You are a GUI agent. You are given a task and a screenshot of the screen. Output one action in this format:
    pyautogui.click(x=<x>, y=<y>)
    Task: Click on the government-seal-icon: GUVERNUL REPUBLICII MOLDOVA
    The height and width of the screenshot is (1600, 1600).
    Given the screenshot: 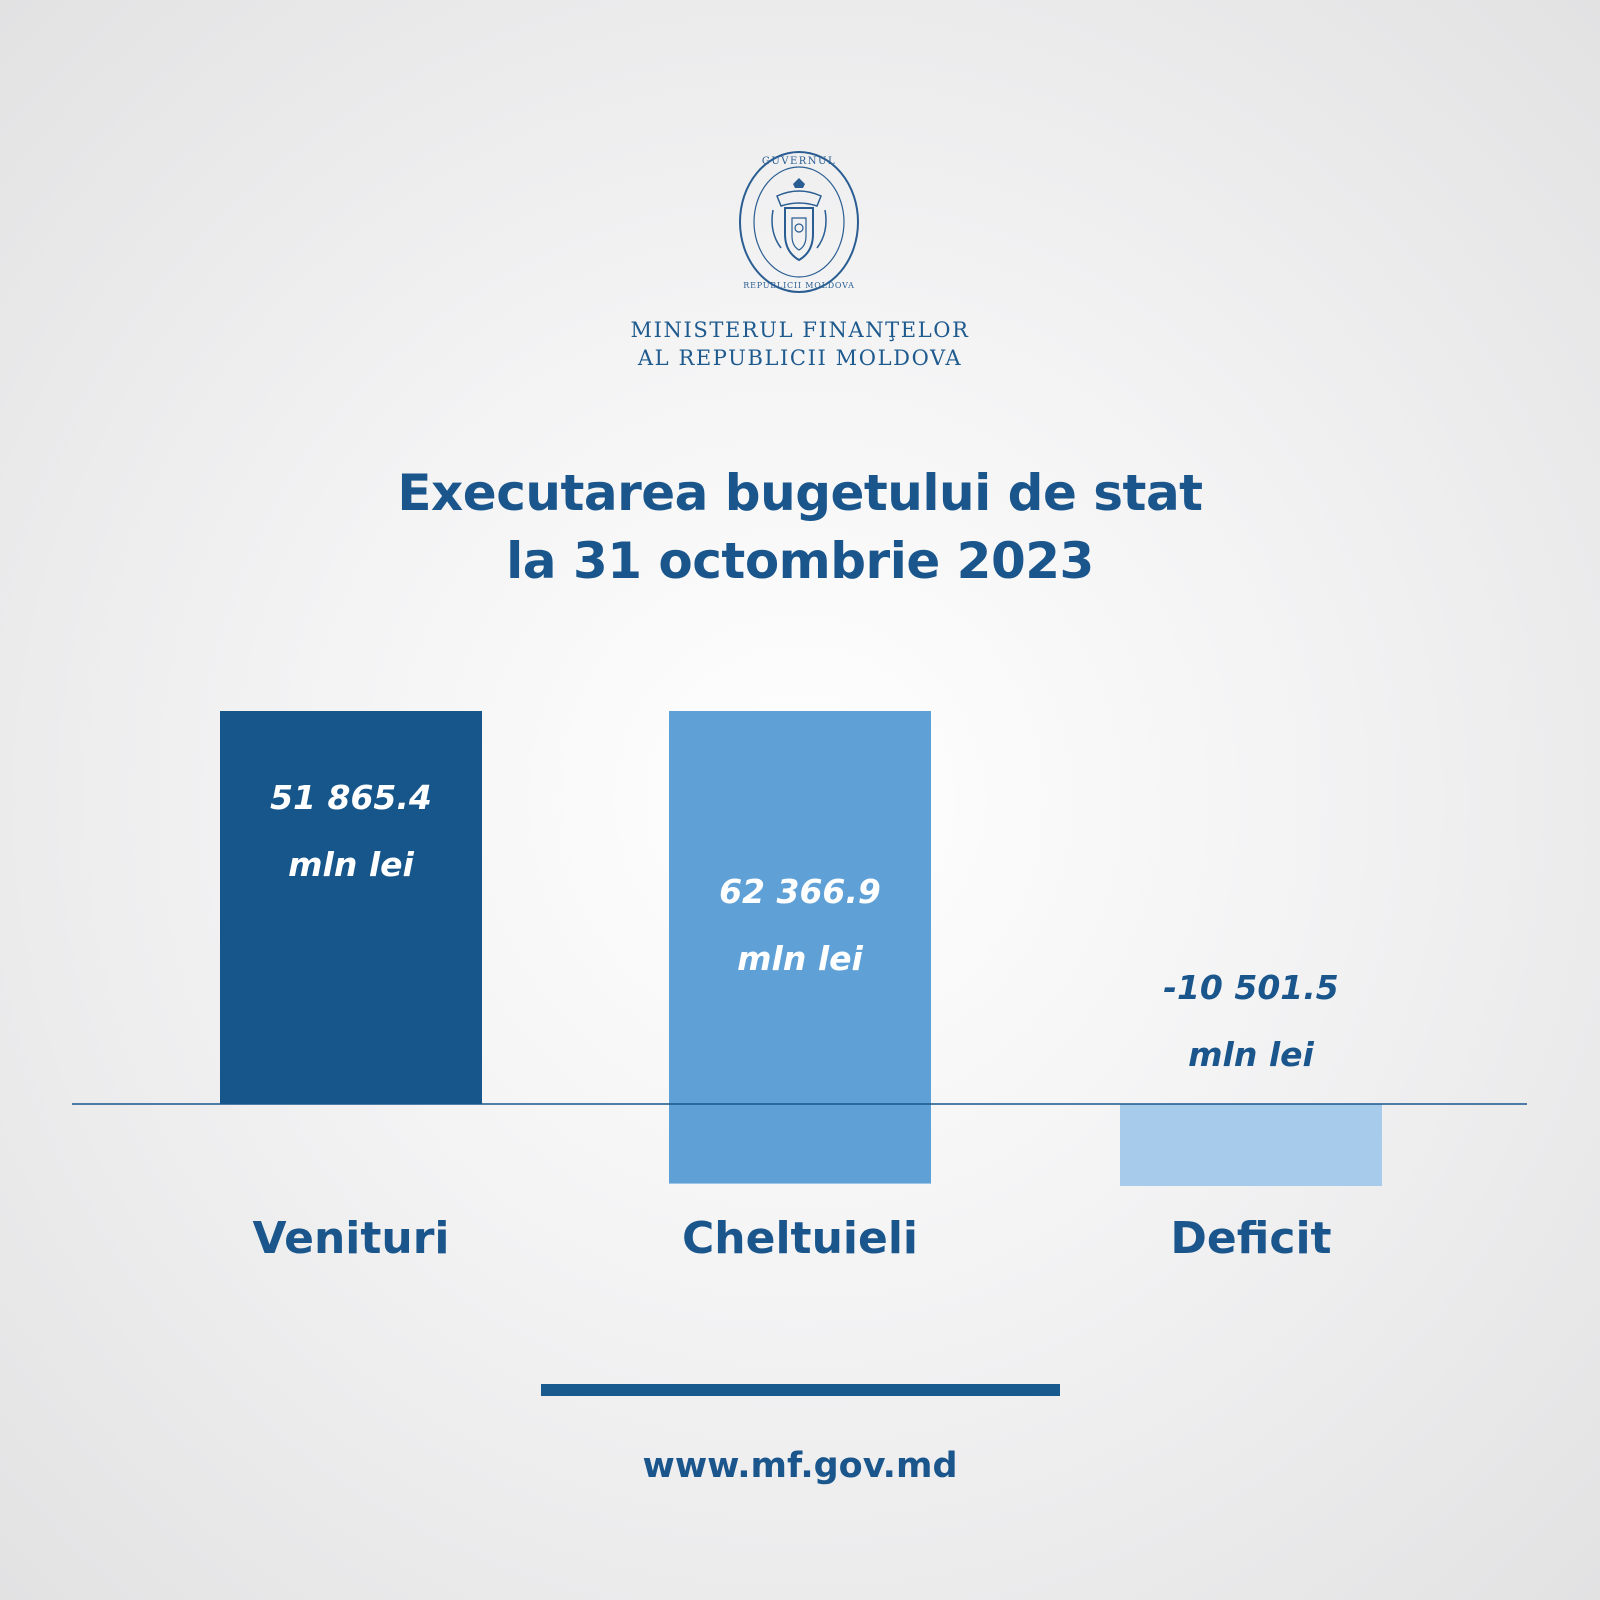 What is the action you would take?
    pyautogui.click(x=799, y=222)
    